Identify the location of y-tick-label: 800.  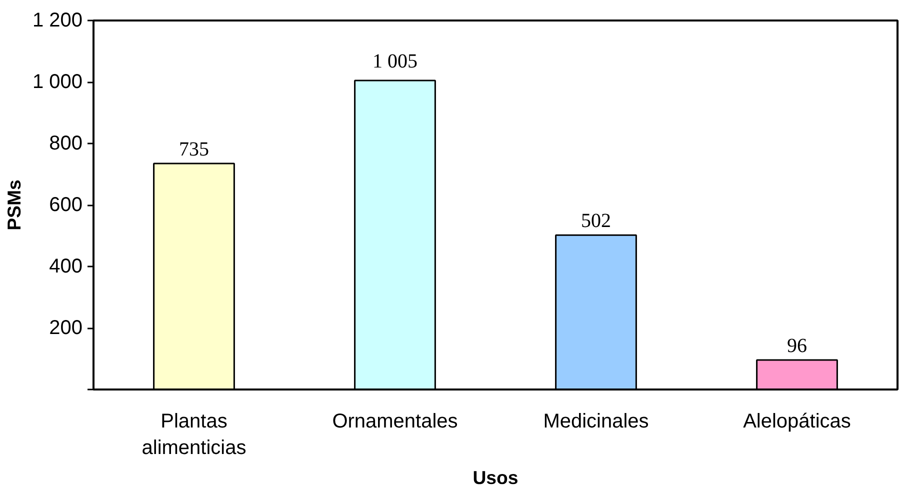
(66, 143).